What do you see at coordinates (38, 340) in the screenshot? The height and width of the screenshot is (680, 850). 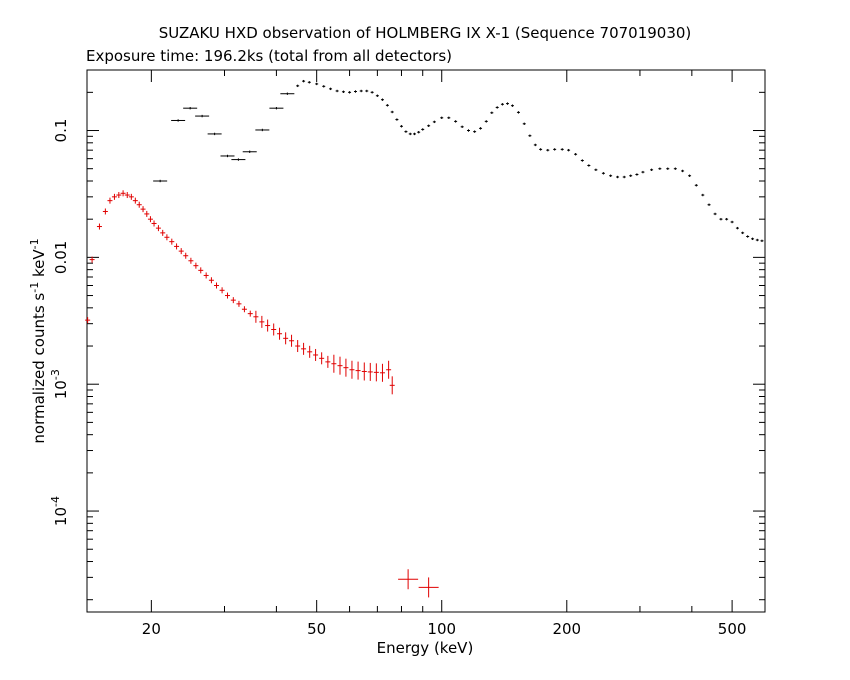 I see `y-axis-label: normalized counts s-1​ keV-1​` at bounding box center [38, 340].